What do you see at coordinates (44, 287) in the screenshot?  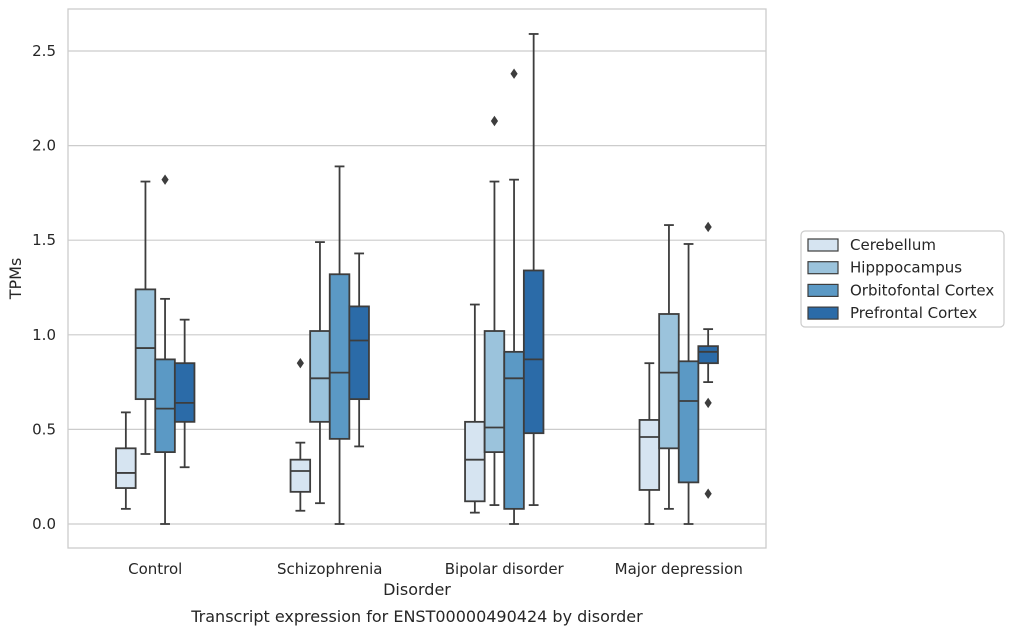 I see `y-tick-labels: 0.0 0.5 1.0 1.5 2.0 2.5` at bounding box center [44, 287].